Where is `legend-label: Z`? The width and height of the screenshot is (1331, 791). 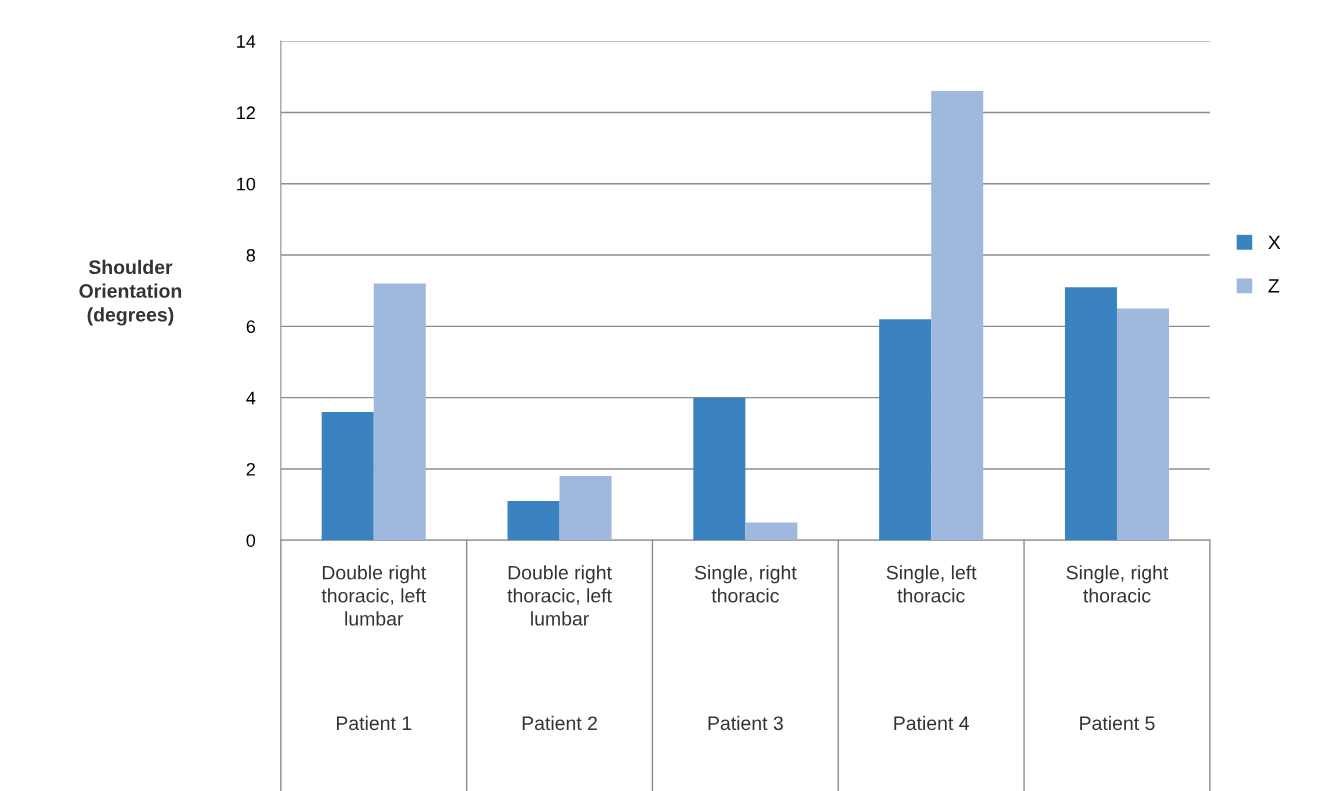 legend-label: Z is located at coordinates (1274, 286).